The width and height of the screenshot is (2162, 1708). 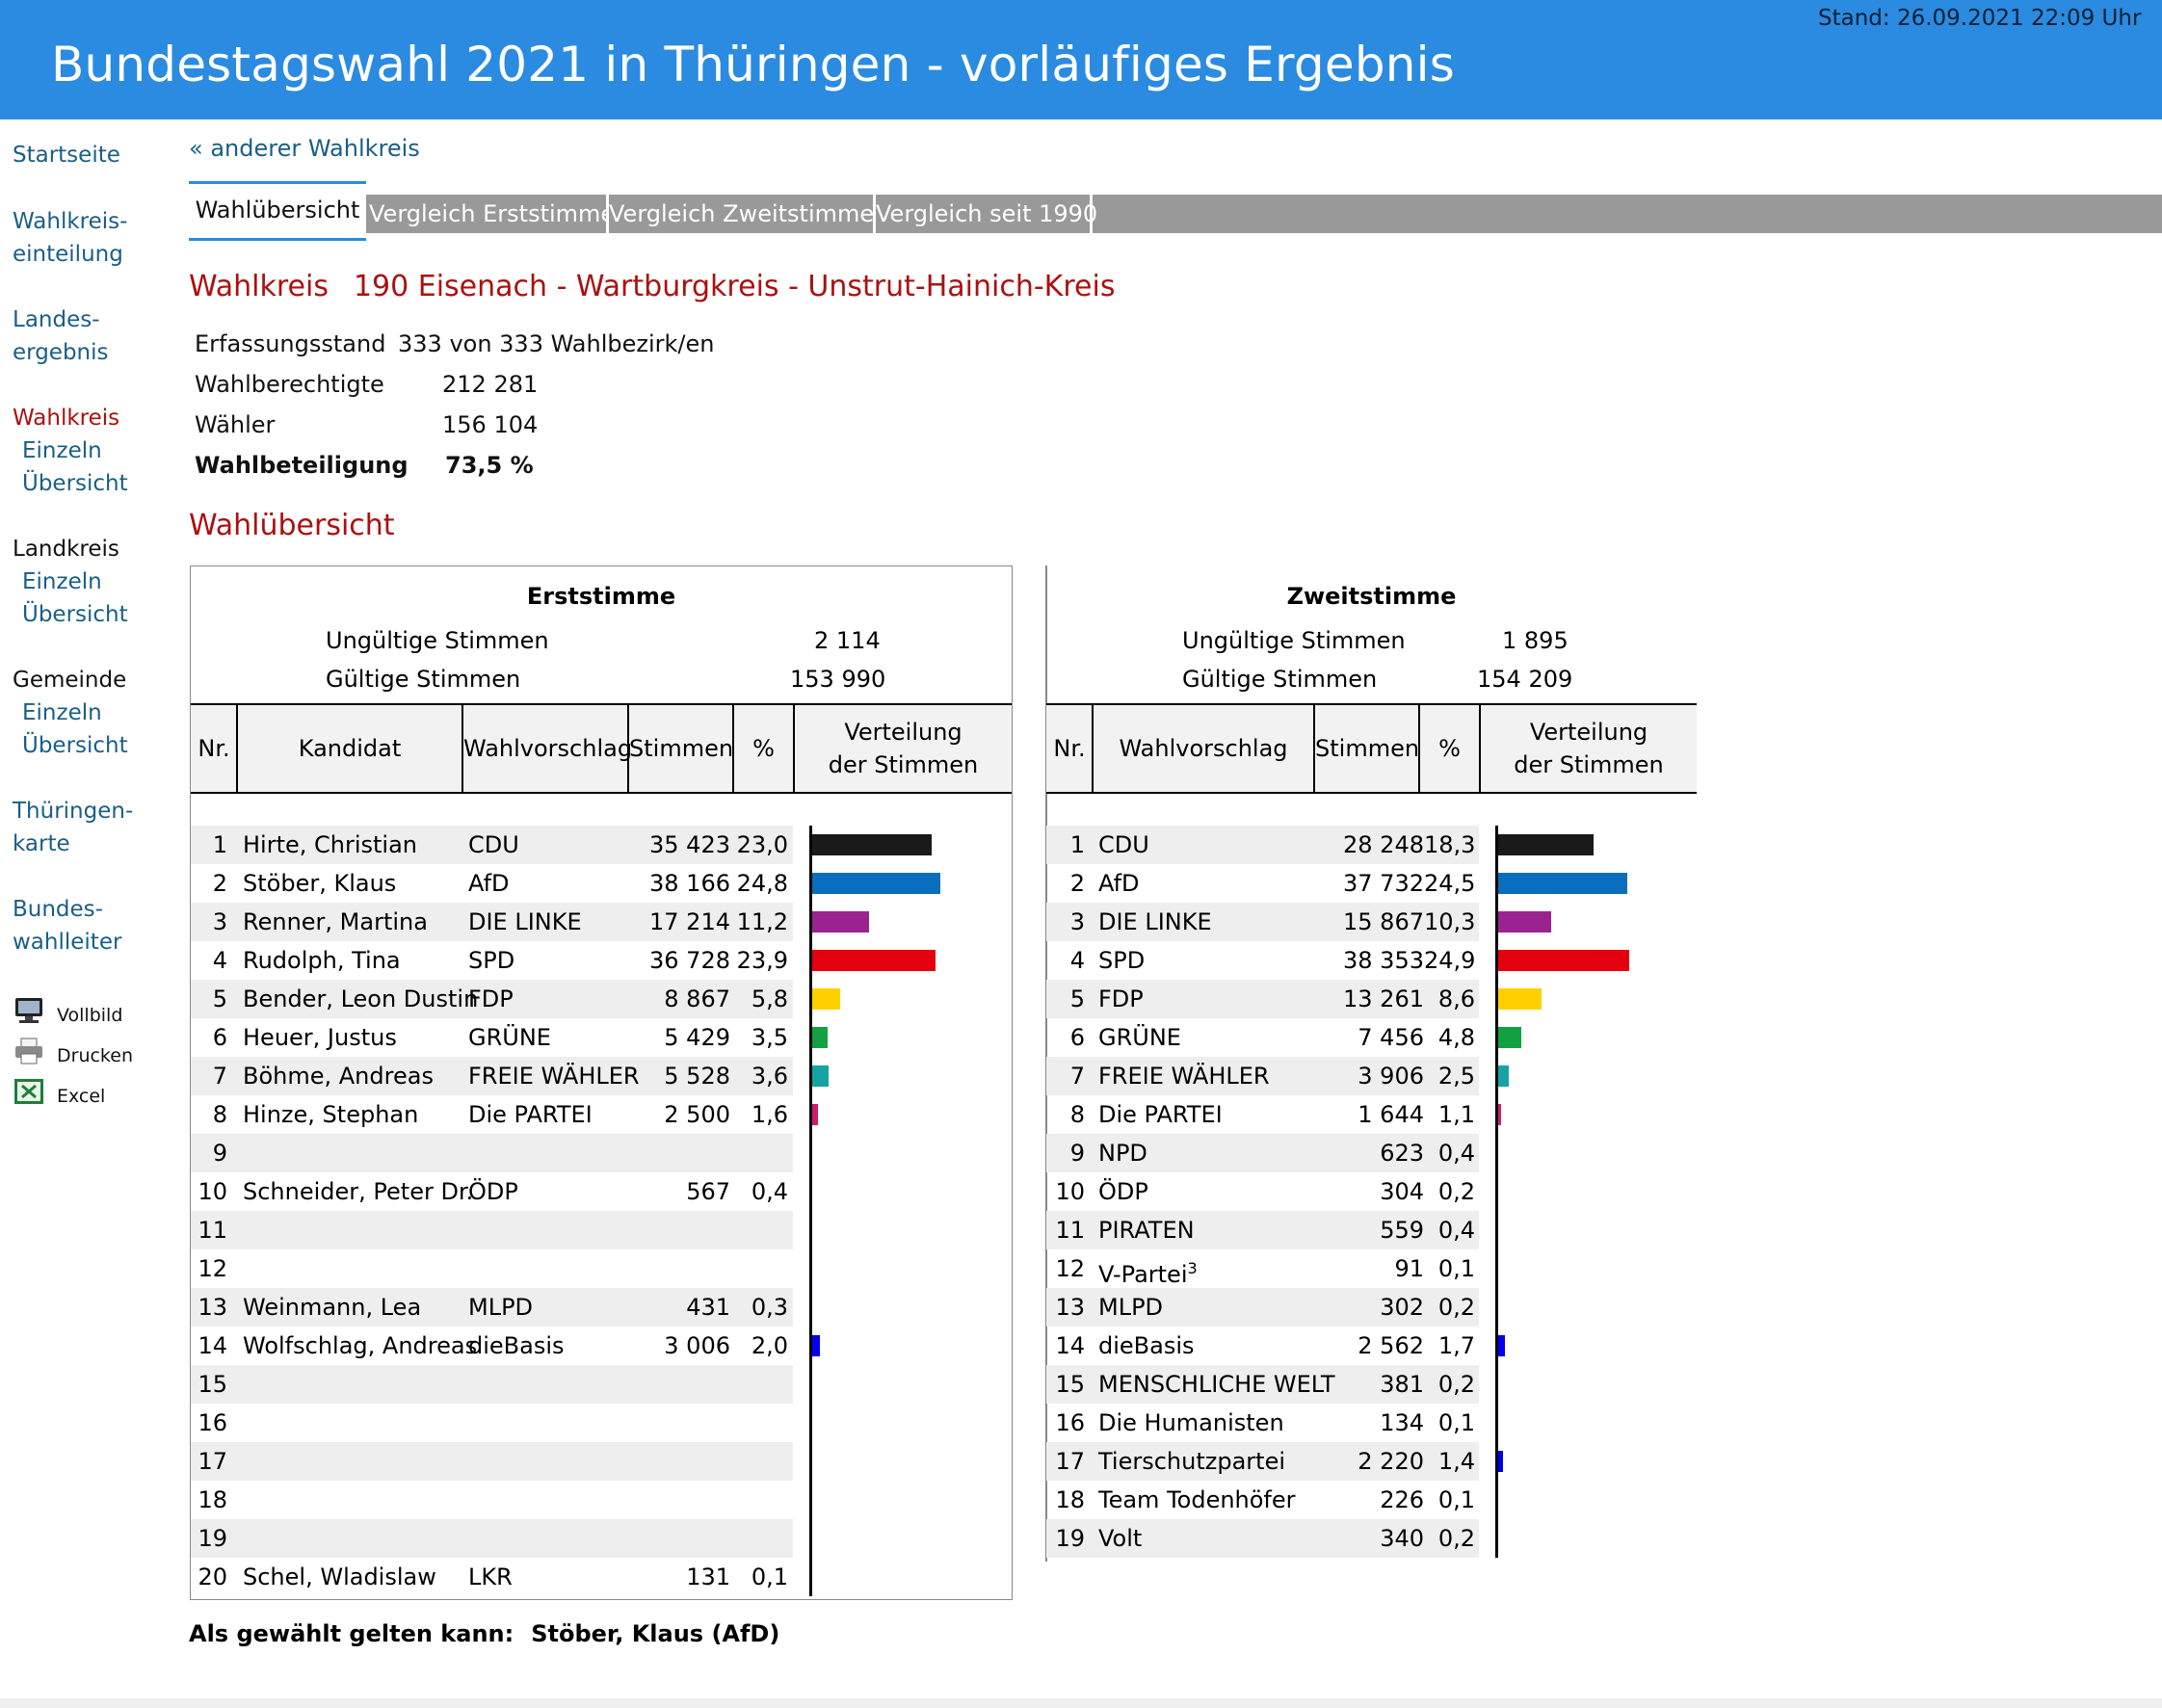 What do you see at coordinates (57, 320) in the screenshot?
I see `sidebar-item-landesergebnis: Landes-` at bounding box center [57, 320].